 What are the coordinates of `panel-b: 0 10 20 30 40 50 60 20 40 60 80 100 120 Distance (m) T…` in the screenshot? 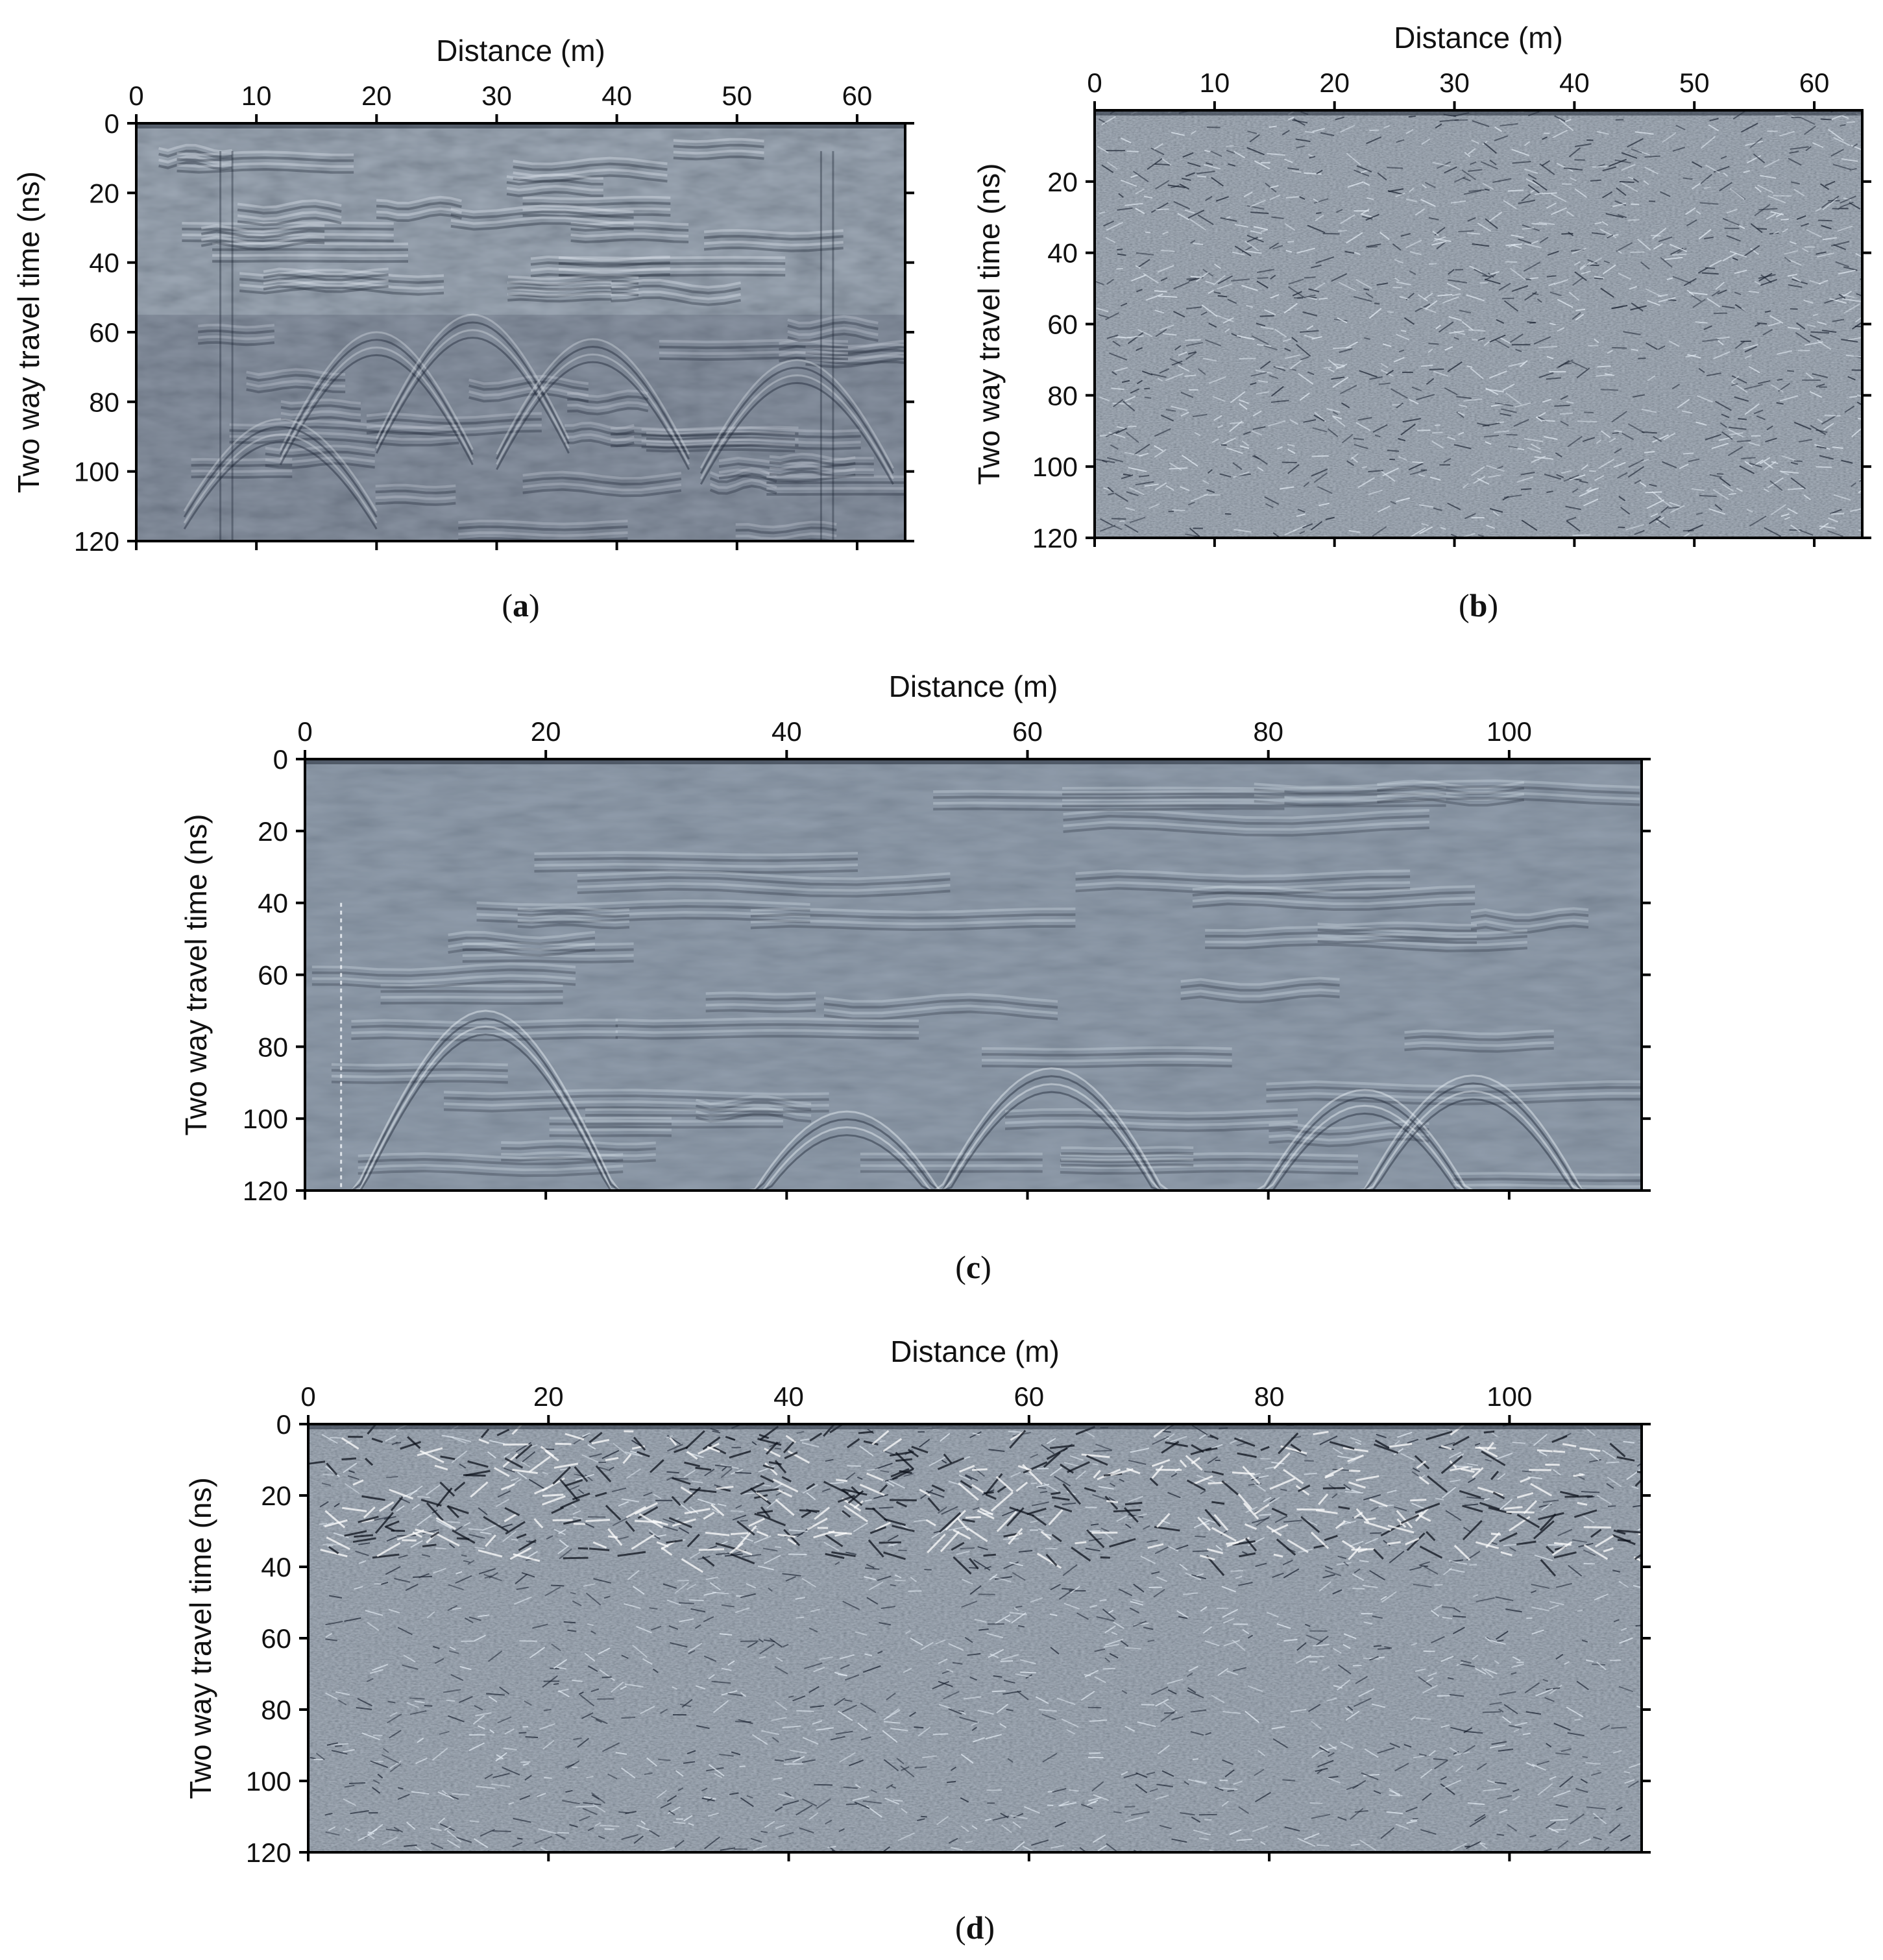 It's located at (1421, 322).